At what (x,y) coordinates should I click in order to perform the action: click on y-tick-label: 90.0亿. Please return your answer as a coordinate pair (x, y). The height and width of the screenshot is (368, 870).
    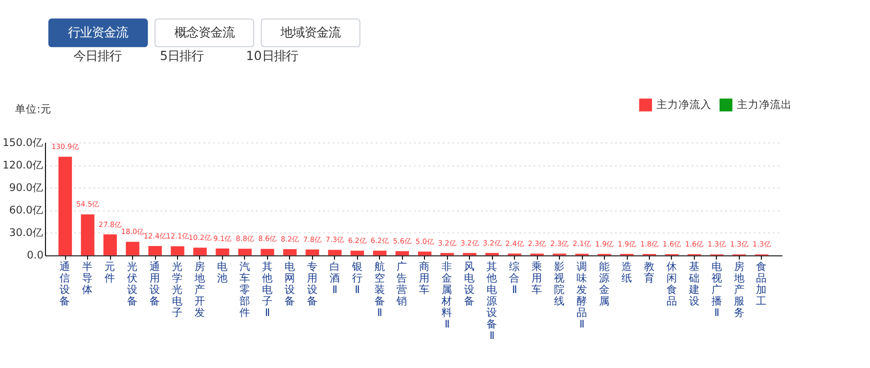
    Looking at the image, I should click on (26, 188).